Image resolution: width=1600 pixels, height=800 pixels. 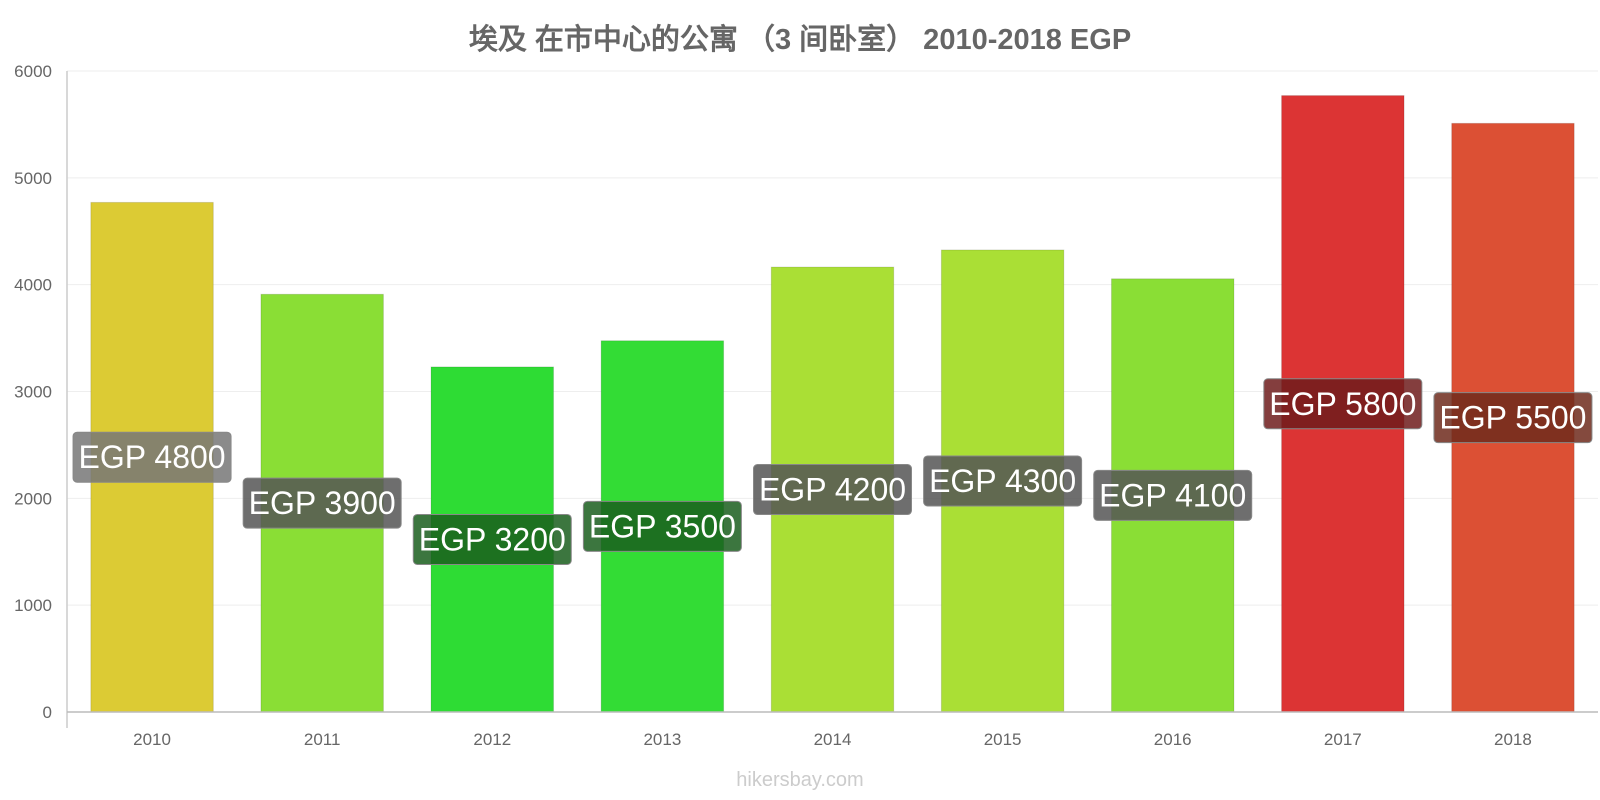 What do you see at coordinates (33, 605) in the screenshot?
I see `y-tick-label: 1000` at bounding box center [33, 605].